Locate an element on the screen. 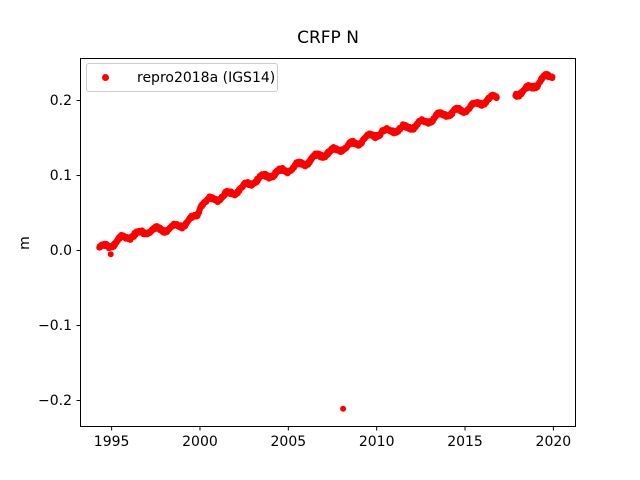 This screenshot has width=640, height=480. x-tick-label: 2005 is located at coordinates (288, 442).